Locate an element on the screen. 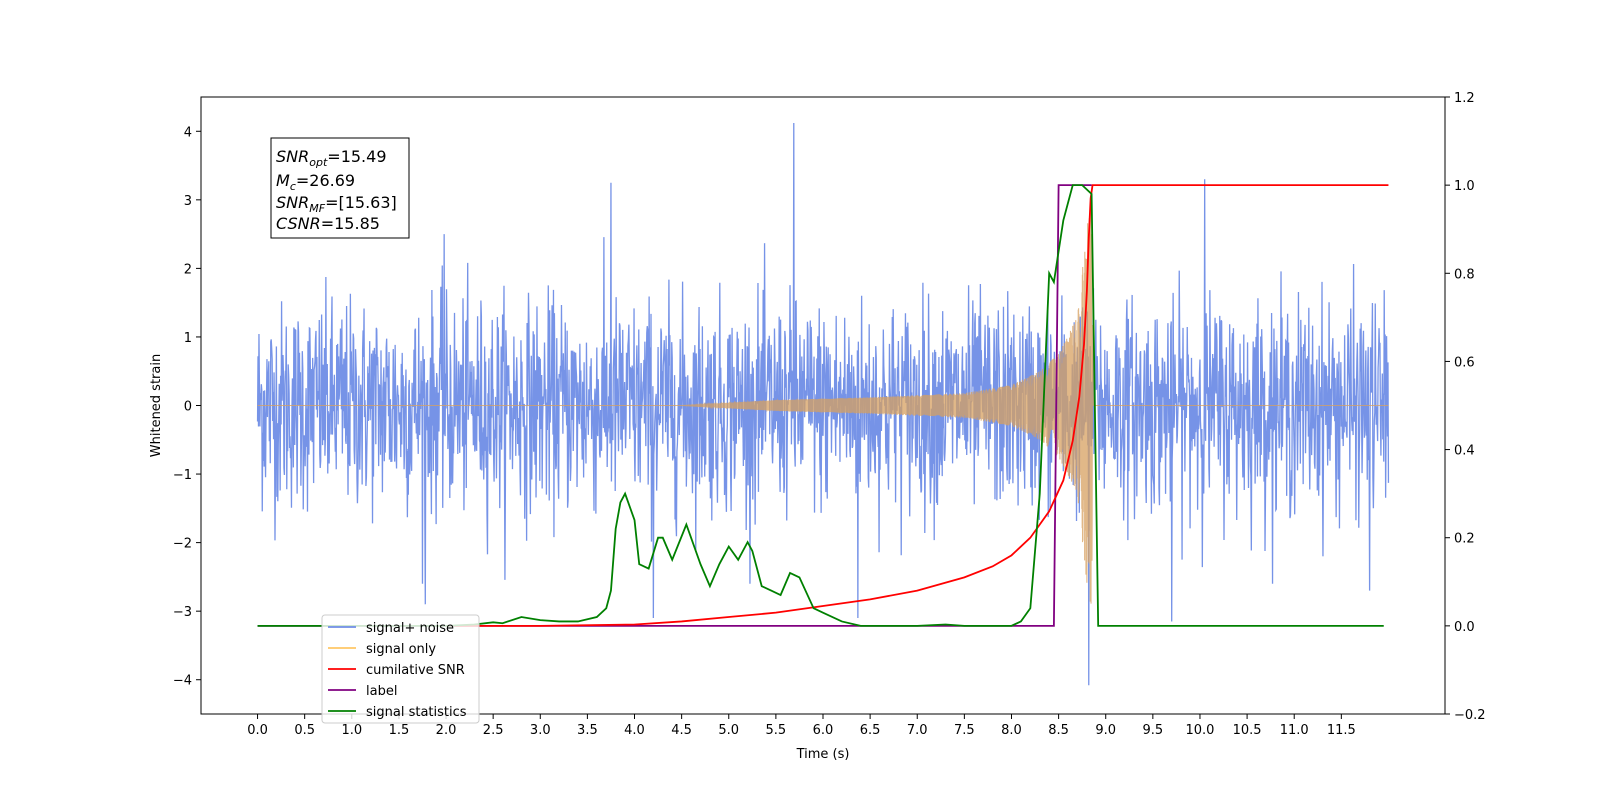  legend-label: signal only is located at coordinates (401, 649).